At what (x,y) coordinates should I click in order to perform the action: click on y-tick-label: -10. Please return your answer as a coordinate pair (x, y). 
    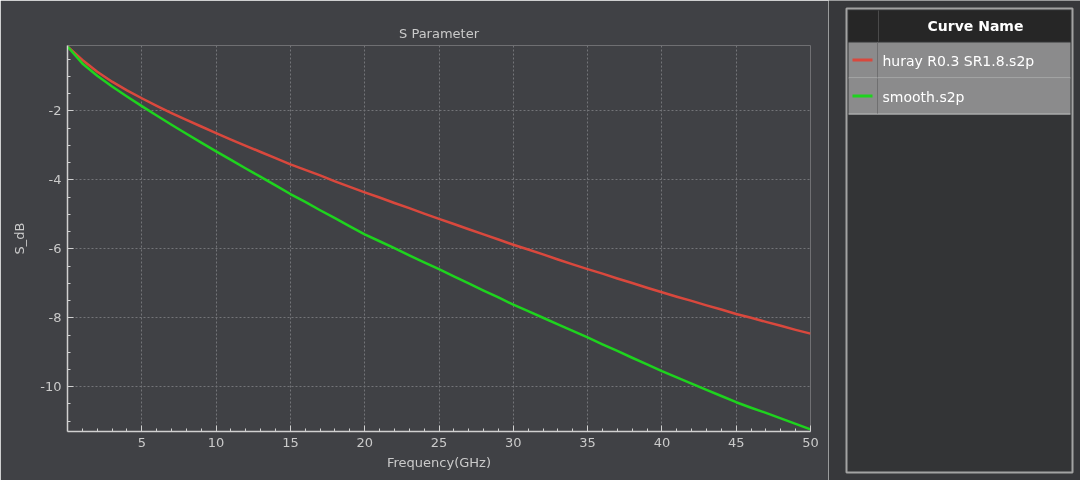
    Looking at the image, I should click on (51, 387).